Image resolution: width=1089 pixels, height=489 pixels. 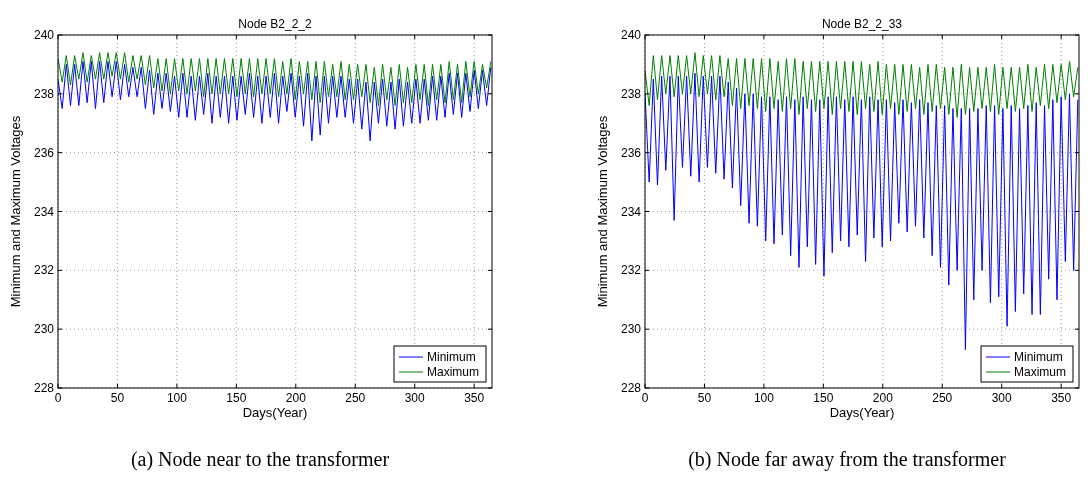 What do you see at coordinates (862, 24) in the screenshot?
I see `chart-title: Node B2_2_33` at bounding box center [862, 24].